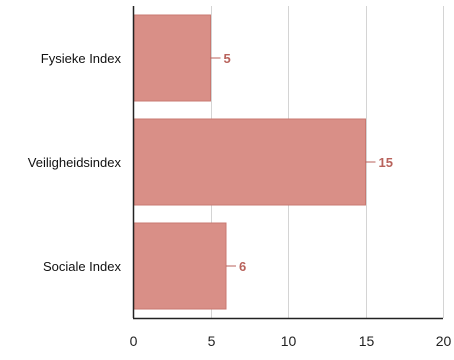  Describe the element at coordinates (289, 341) in the screenshot. I see `x-tick-label-10: 10` at that location.